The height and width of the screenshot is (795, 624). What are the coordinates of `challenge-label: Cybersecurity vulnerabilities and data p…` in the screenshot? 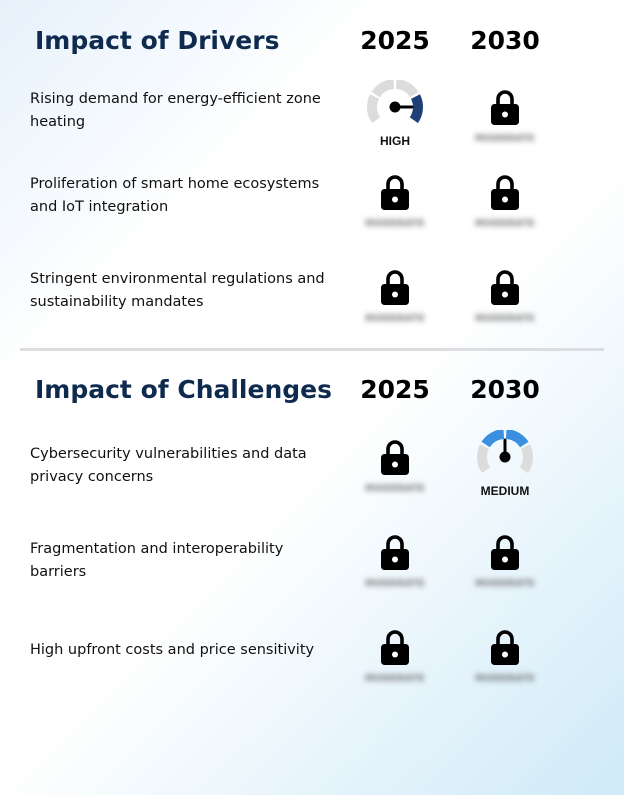 It's located at (168, 465).